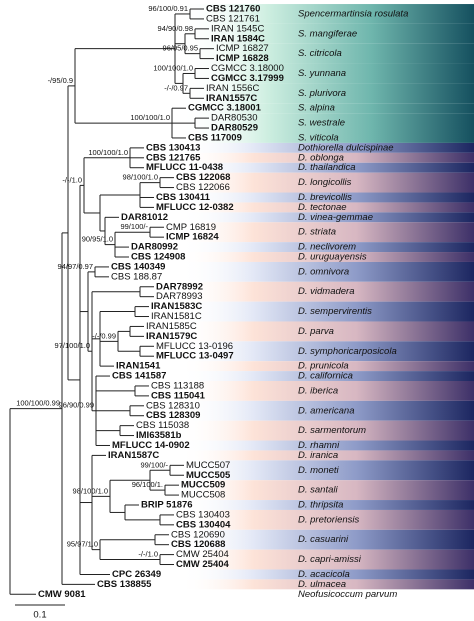 The image size is (474, 621). I want to click on support-value: 94/90/0.98, so click(175, 28).